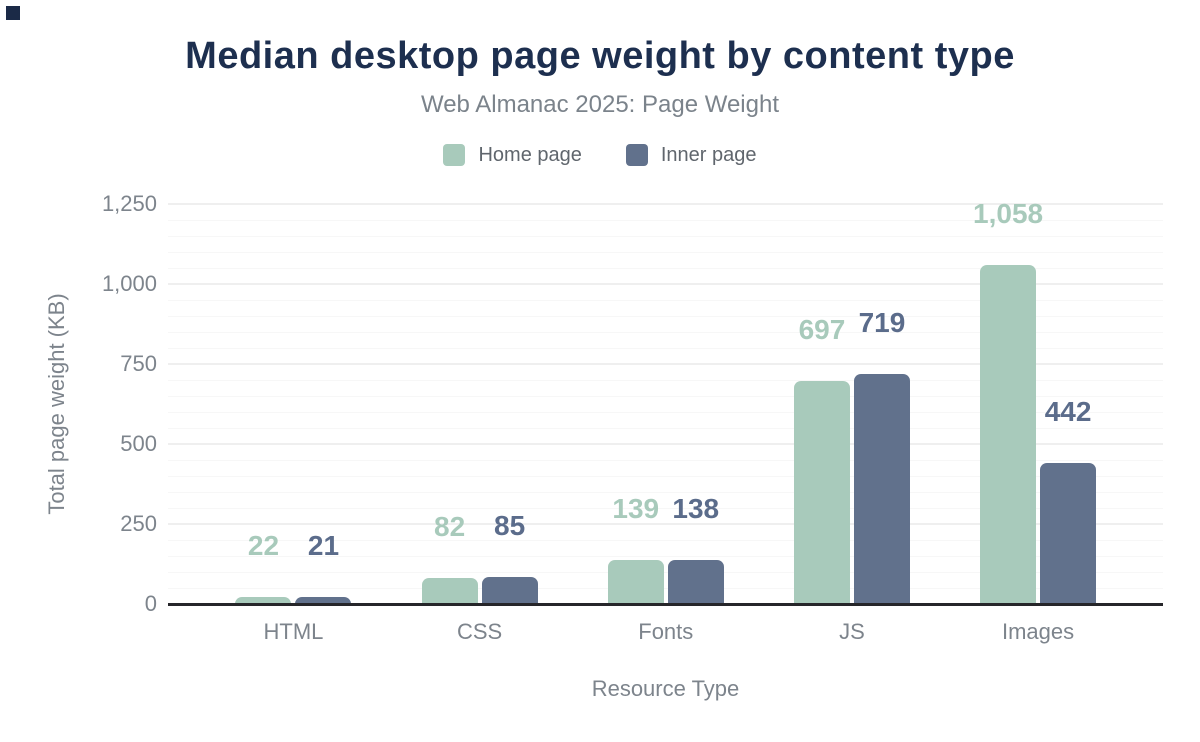  Describe the element at coordinates (1068, 411) in the screenshot. I see `bar-value-label: 442` at that location.